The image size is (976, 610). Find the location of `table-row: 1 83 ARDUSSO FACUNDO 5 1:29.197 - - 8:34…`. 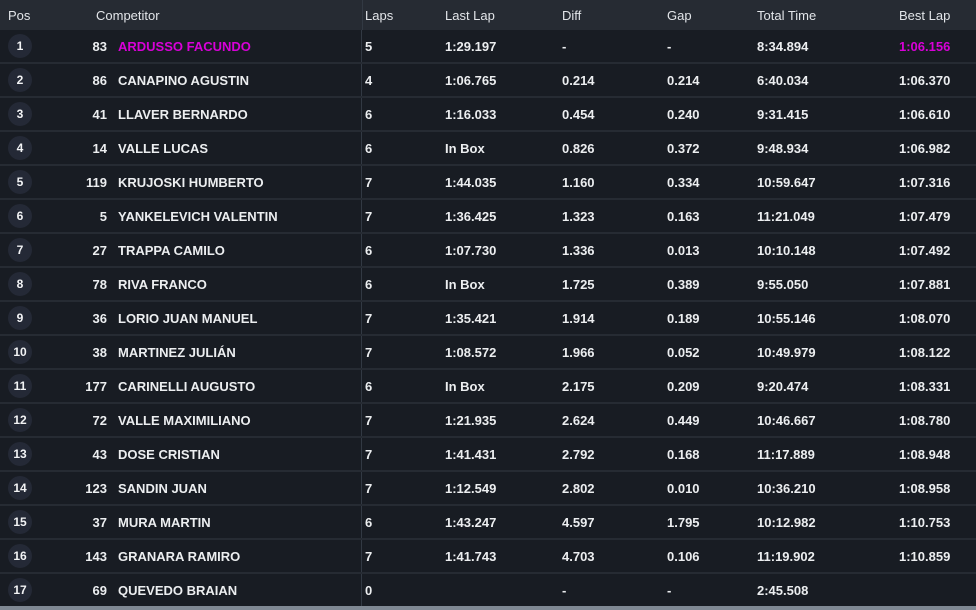

table-row: 1 83 ARDUSSO FACUNDO 5 1:29.197 - - 8:34… is located at coordinates (488, 47).